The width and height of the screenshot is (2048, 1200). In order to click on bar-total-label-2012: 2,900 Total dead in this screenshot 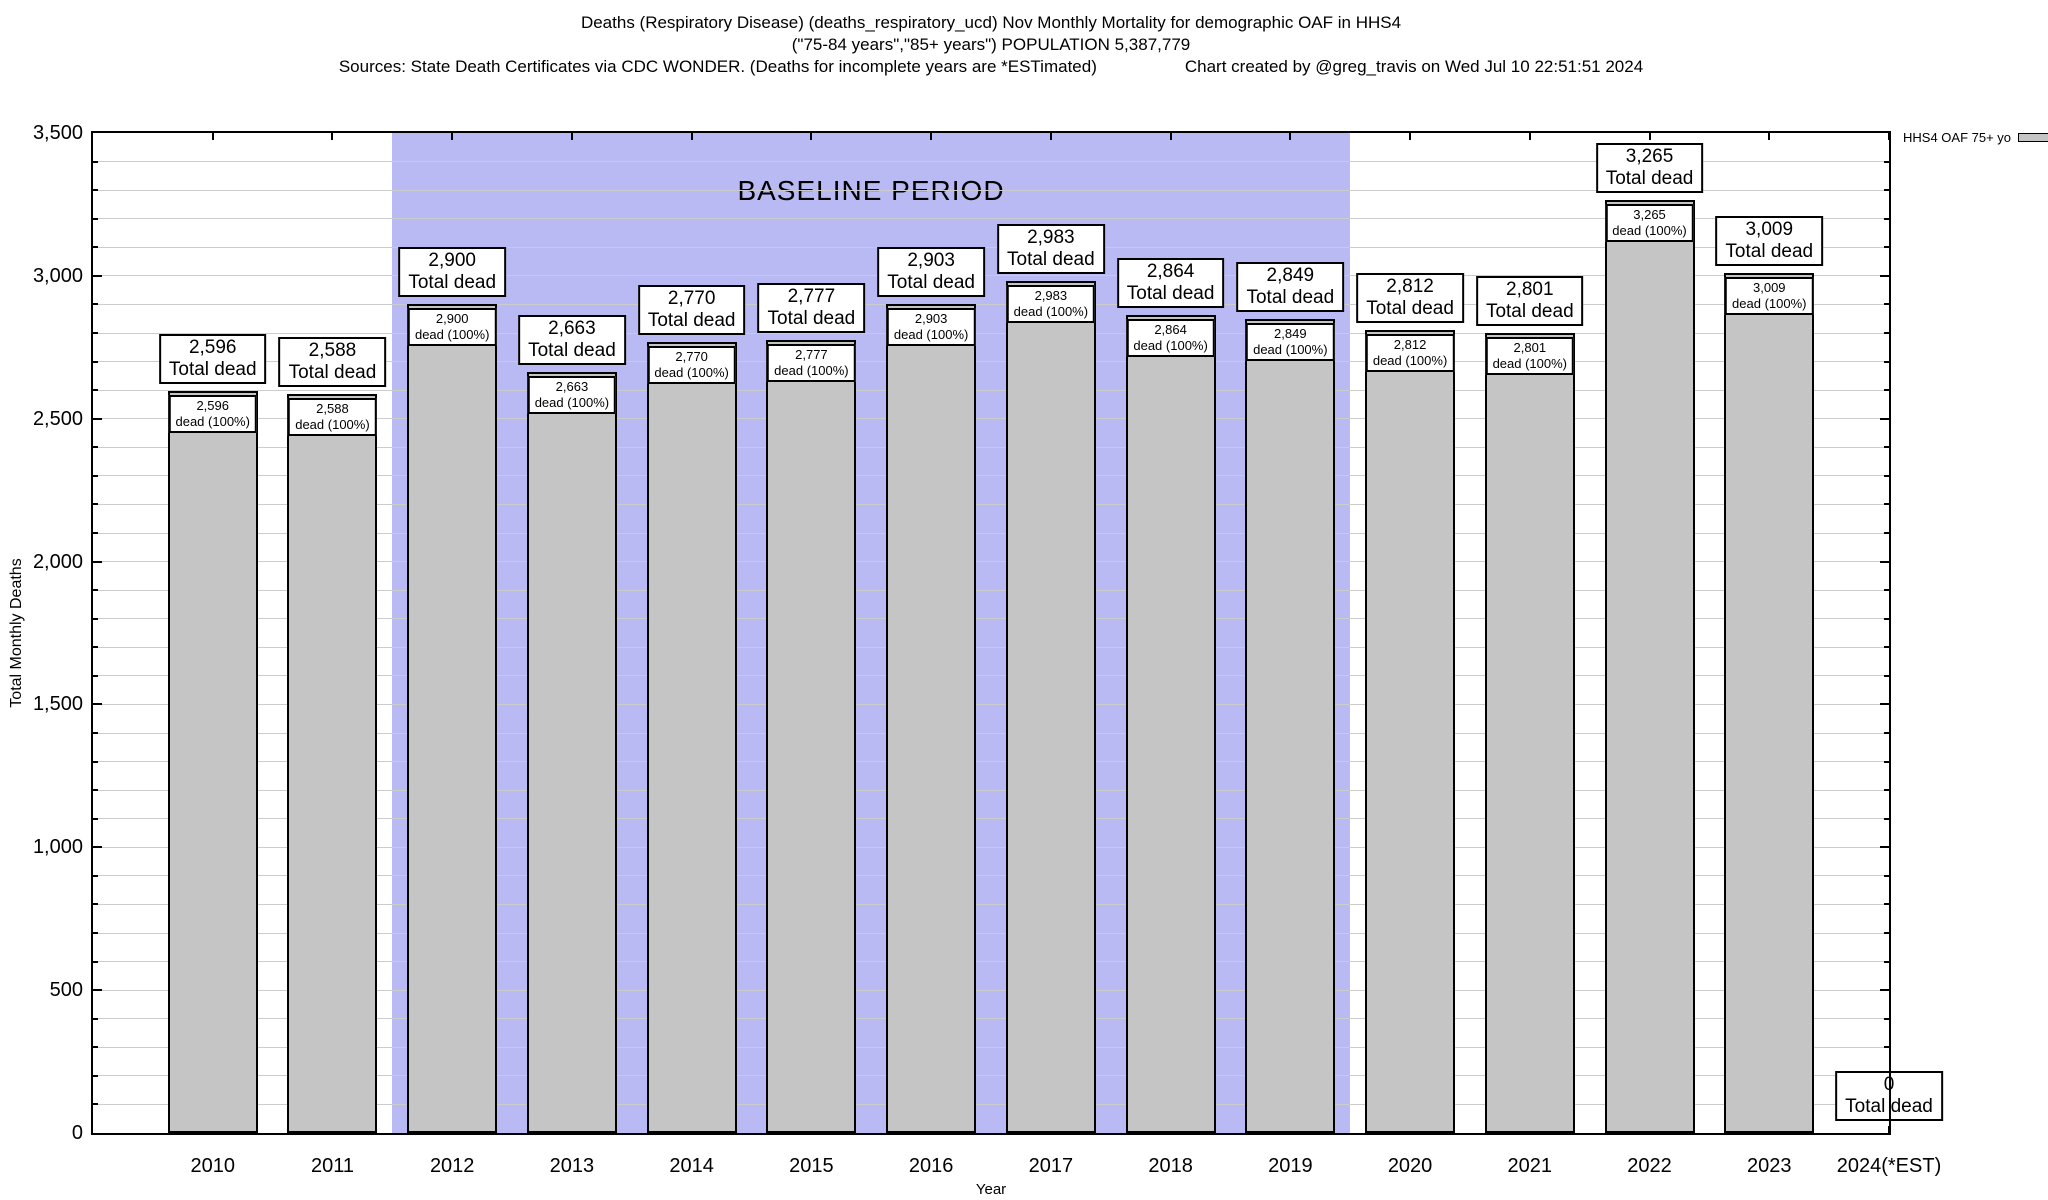, I will do `click(452, 272)`.